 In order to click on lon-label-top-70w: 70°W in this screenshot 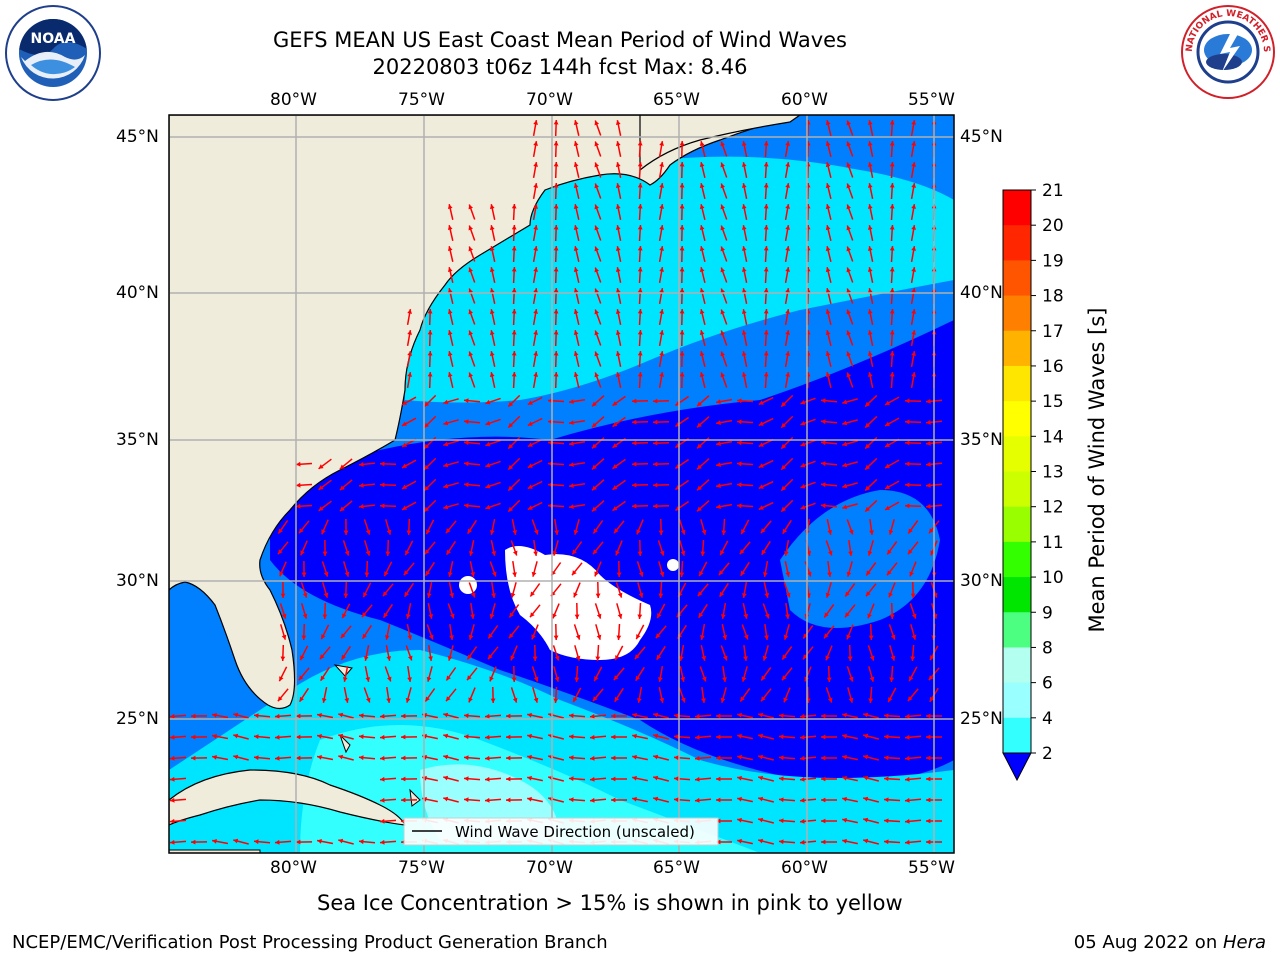, I will do `click(549, 100)`.